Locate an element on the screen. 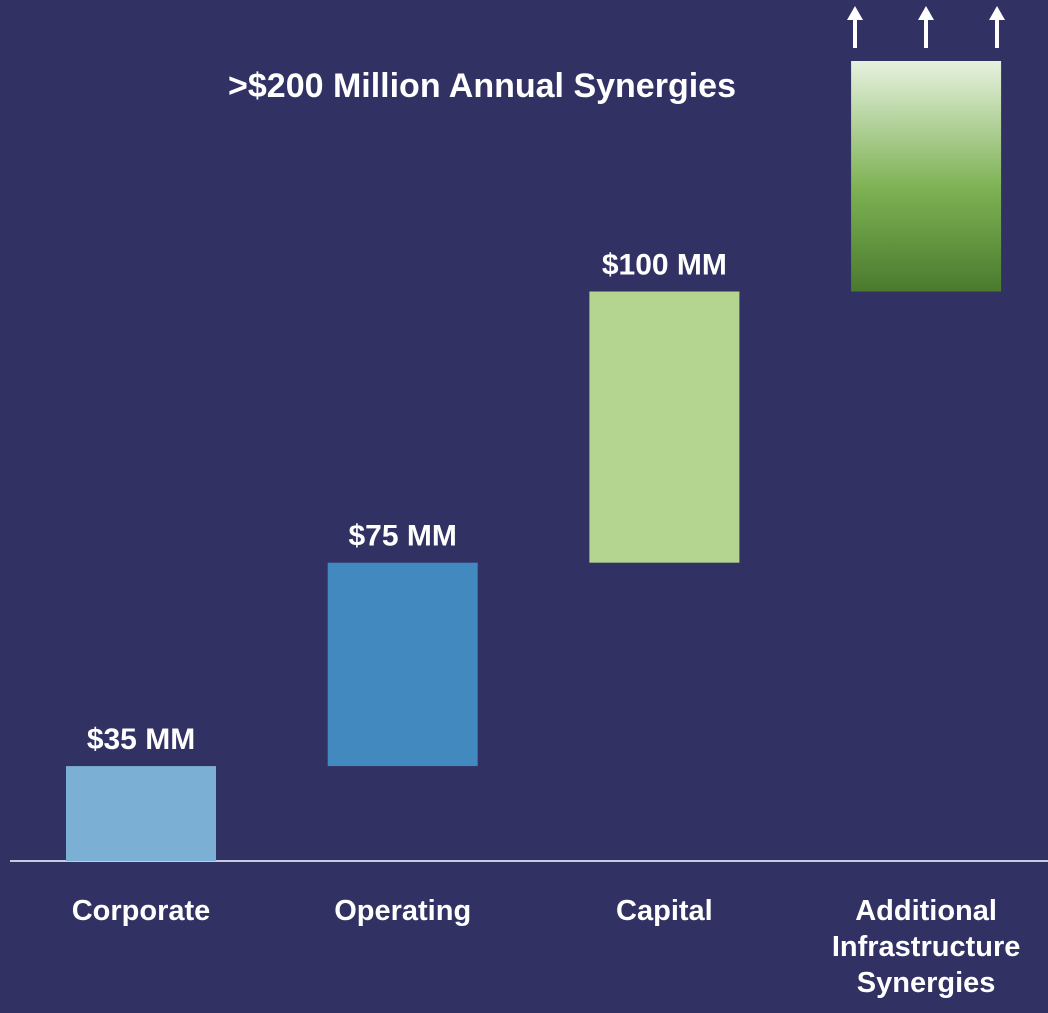 The image size is (1048, 1013). value-label: $100 MM is located at coordinates (664, 264).